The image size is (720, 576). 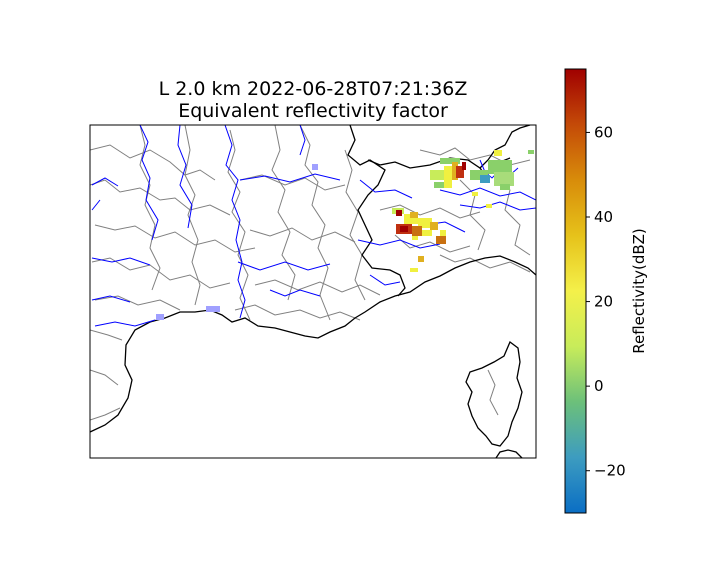 I want to click on colorbar-tick-label: −20, so click(x=610, y=471).